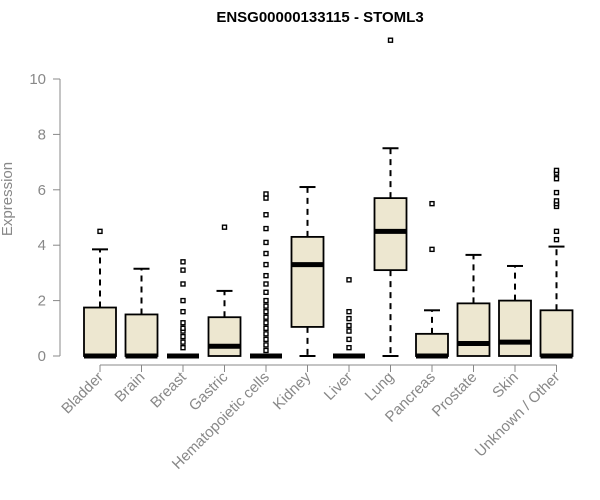  Describe the element at coordinates (338, 386) in the screenshot. I see `x-tick-label: Liver` at that location.